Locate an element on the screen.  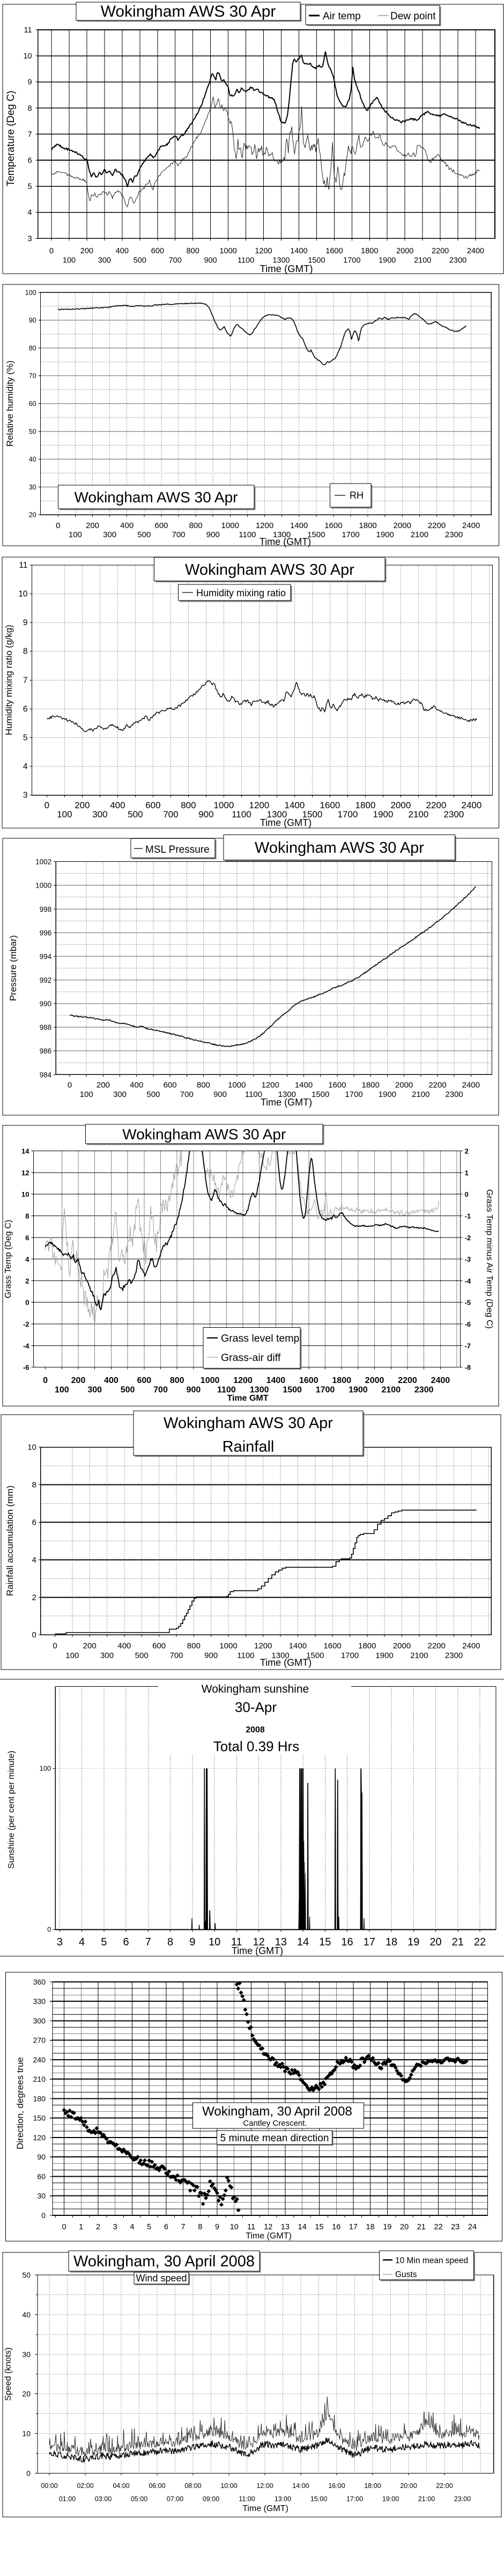
svg-text: Sunshine (per cent per minute) is located at coordinates (11, 1810).